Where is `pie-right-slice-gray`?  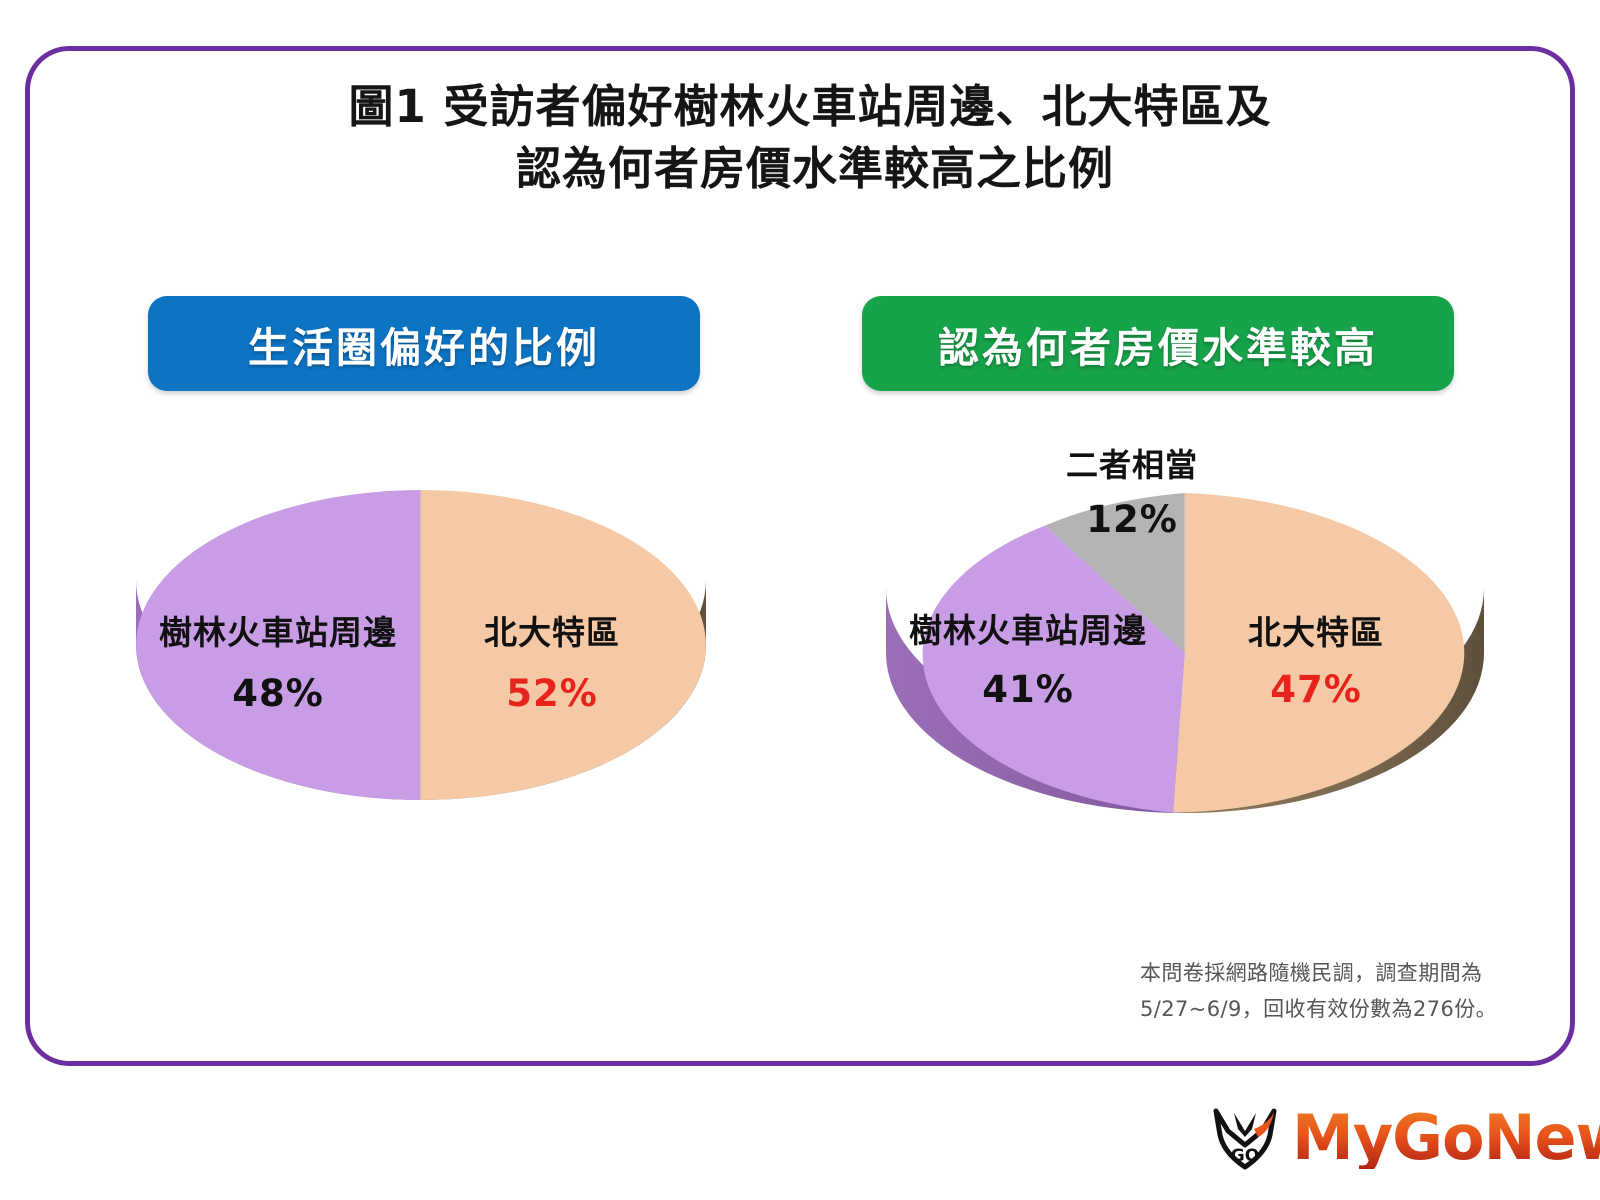
pie-right-slice-gray is located at coordinates (1115, 573).